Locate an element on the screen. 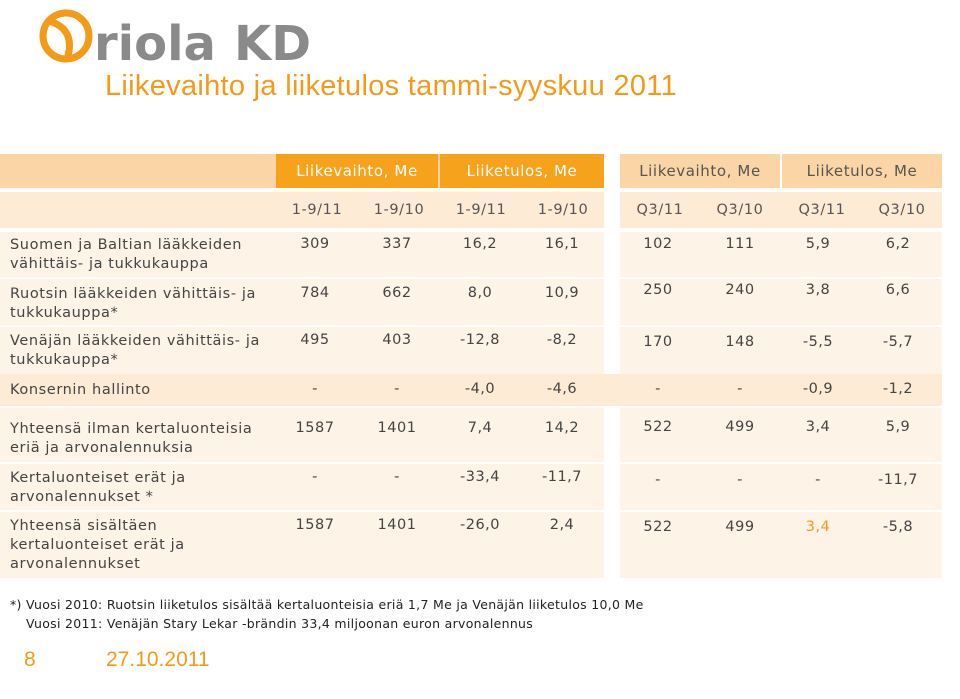 This screenshot has width=960, height=699. cell-value: 7,4 is located at coordinates (480, 428).